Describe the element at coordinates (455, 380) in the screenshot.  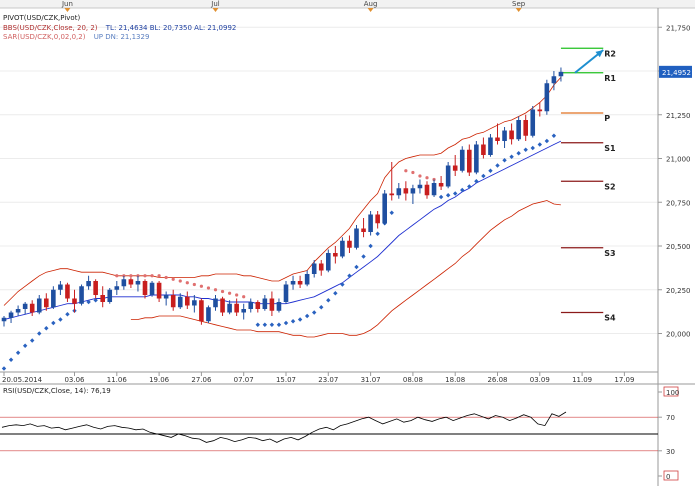
I see `x-tick-label: 18.08` at that location.